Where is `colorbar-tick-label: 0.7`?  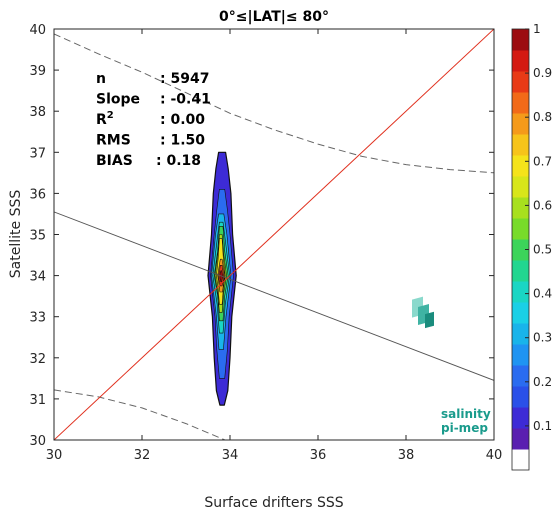 colorbar-tick-label: 0.7 is located at coordinates (542, 161).